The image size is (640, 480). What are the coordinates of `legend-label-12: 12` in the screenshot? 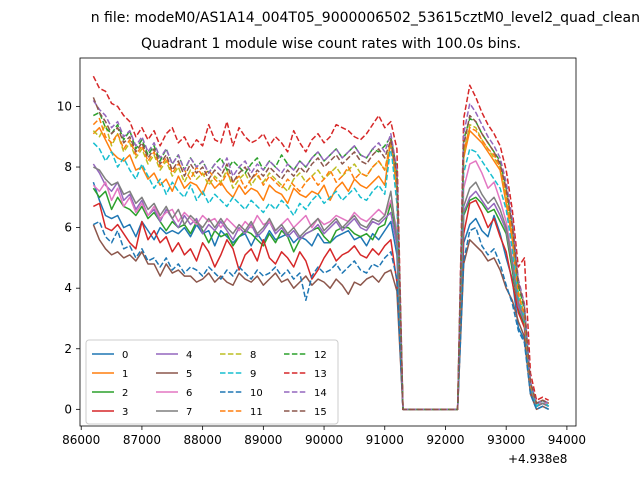 It's located at (320, 355).